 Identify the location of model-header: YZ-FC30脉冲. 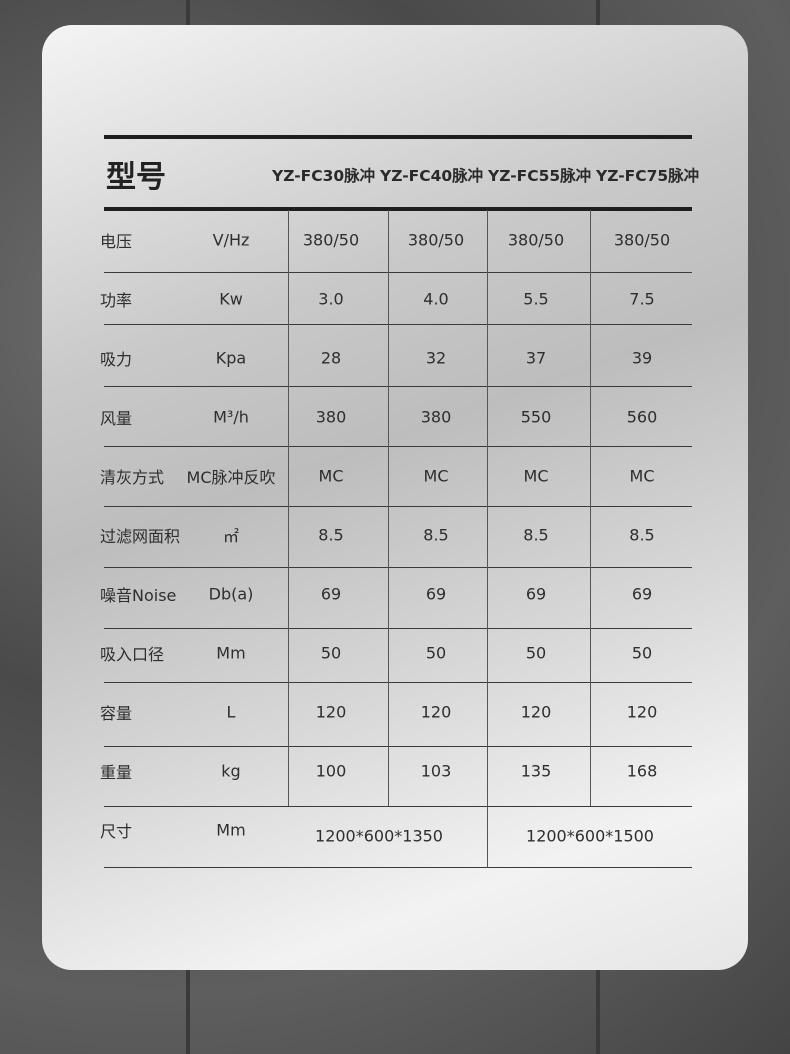
(324, 176).